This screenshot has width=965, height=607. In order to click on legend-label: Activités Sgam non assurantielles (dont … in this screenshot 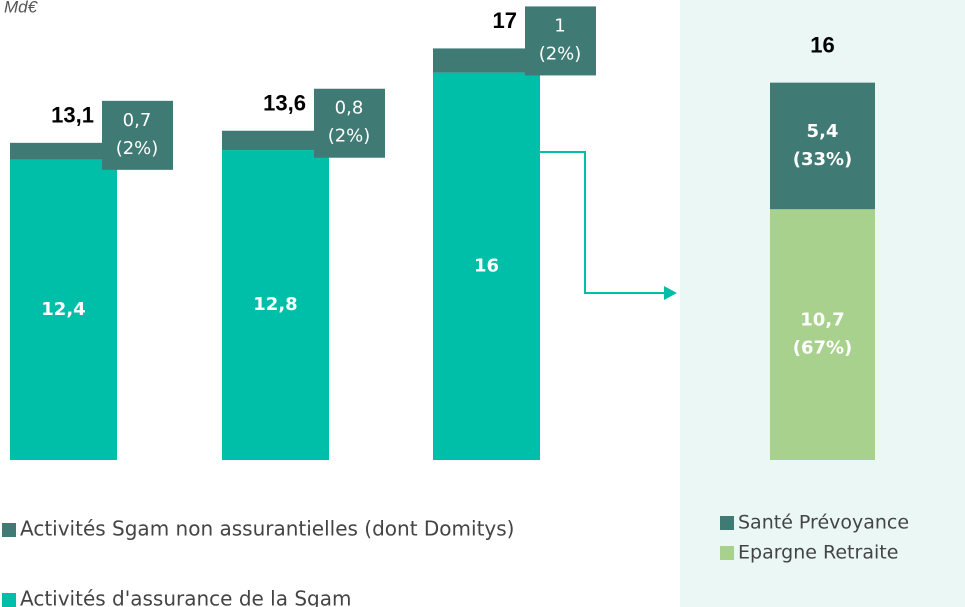, I will do `click(267, 529)`.